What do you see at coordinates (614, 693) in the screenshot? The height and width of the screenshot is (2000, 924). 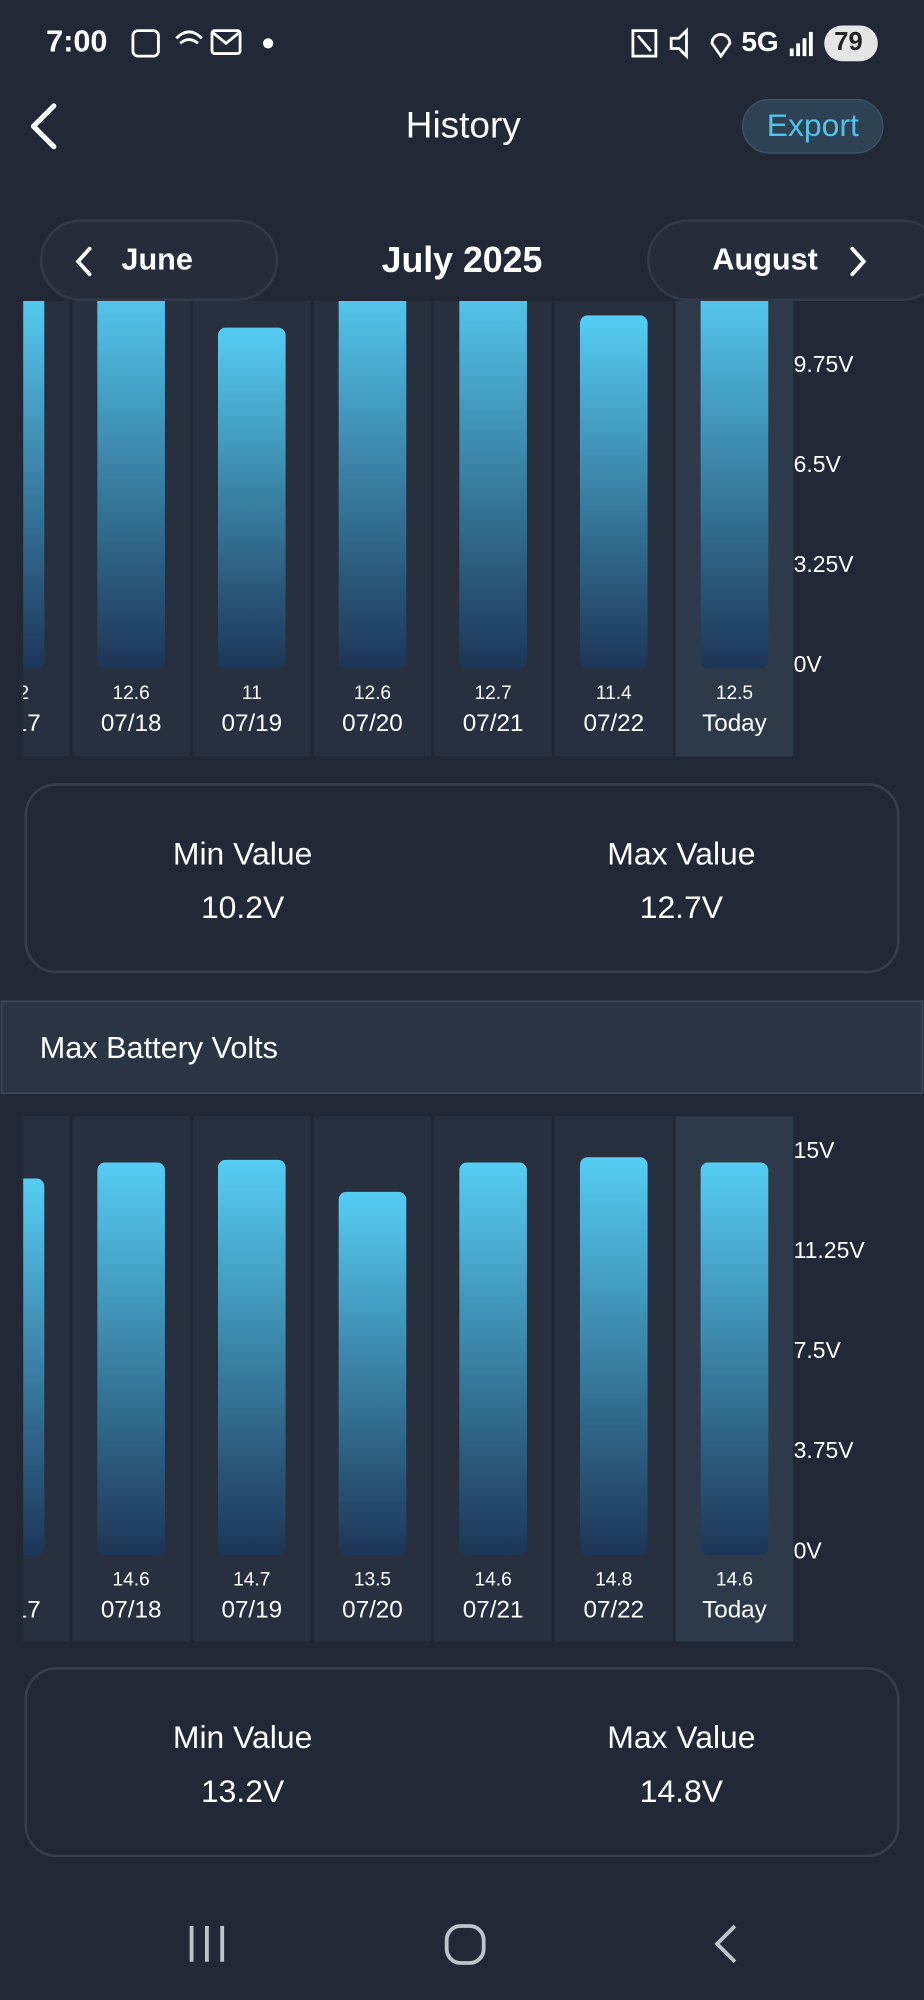 I see `value-label: 11.4` at bounding box center [614, 693].